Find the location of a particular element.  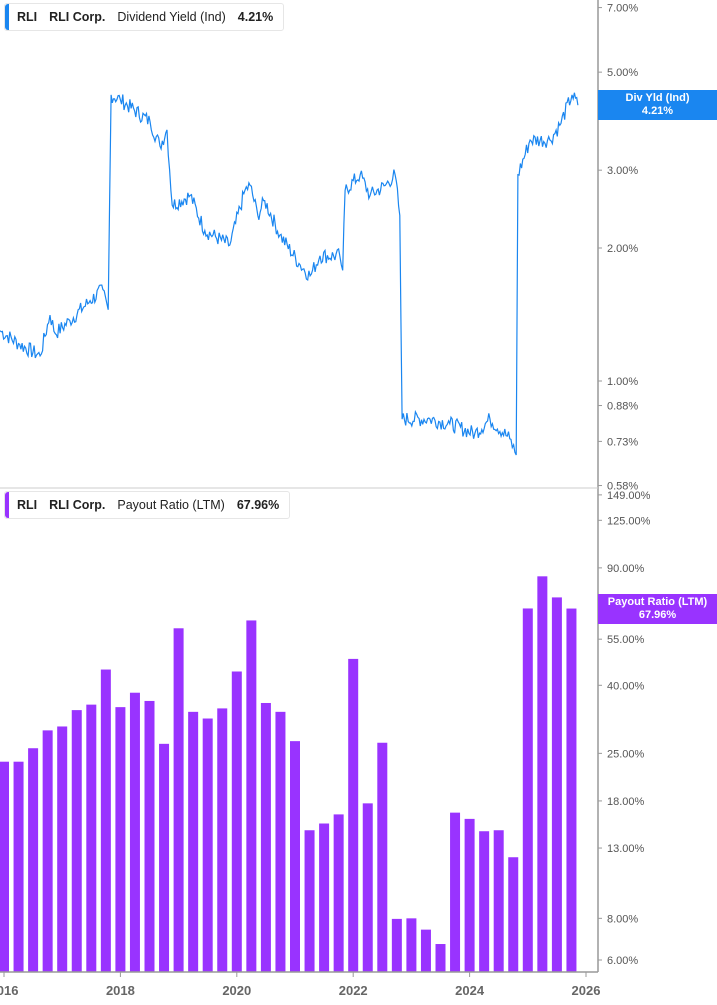

badge-value: 67.96% is located at coordinates (657, 615).